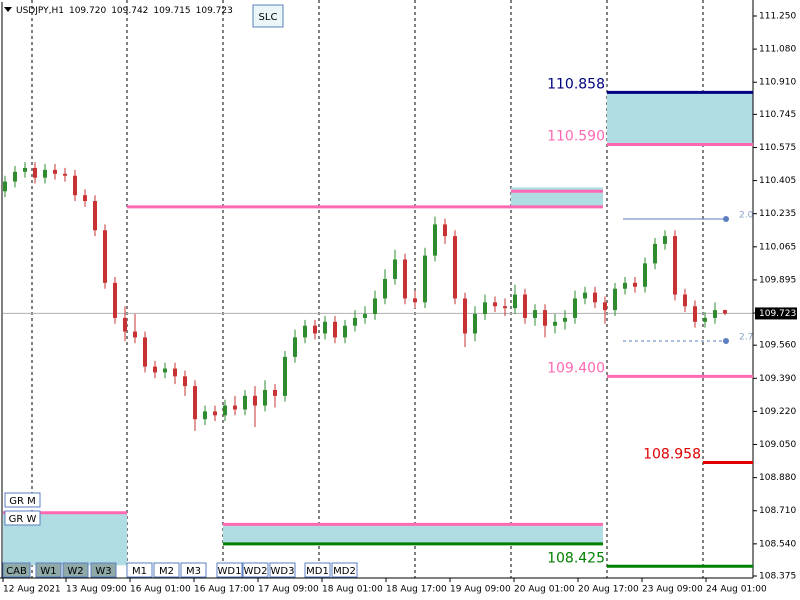  I want to click on y-tick-label: 110.575, so click(777, 148).